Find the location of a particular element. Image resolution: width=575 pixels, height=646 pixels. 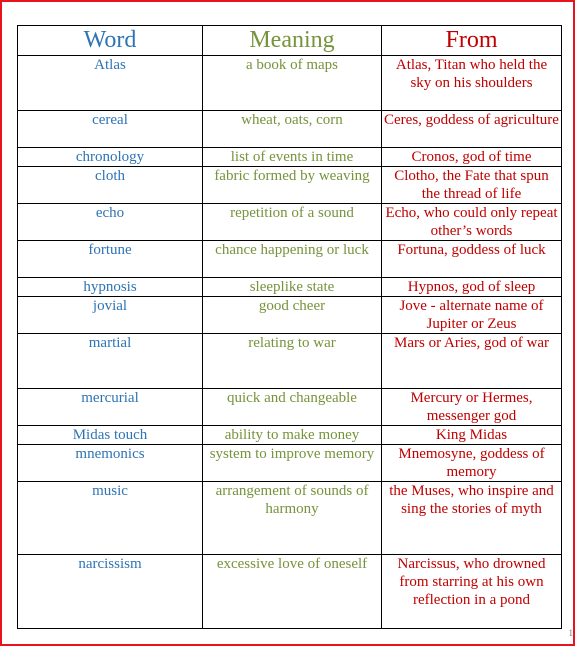

header-row: Word Meaning From is located at coordinates (289, 40).